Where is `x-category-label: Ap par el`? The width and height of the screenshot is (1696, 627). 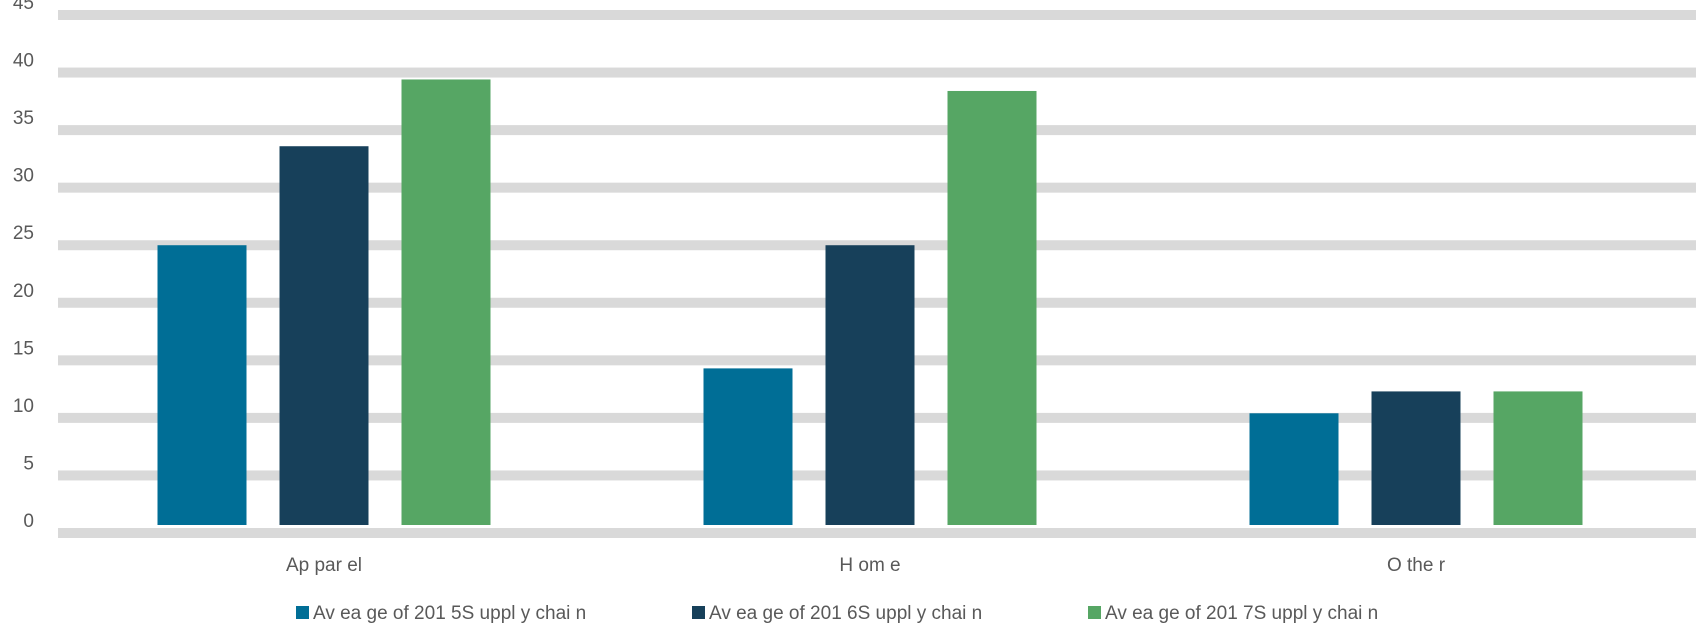 x-category-label: Ap par el is located at coordinates (324, 565).